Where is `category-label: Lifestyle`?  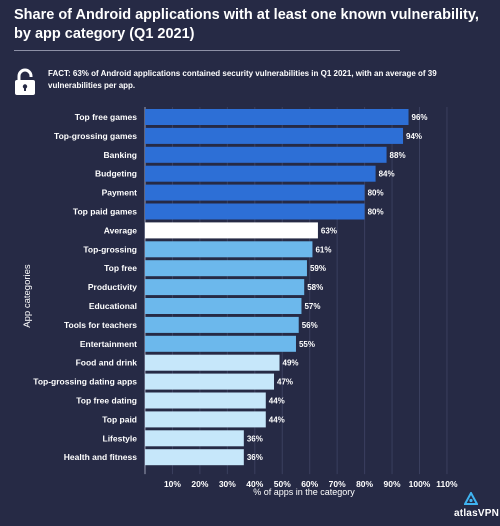 category-label: Lifestyle is located at coordinates (120, 438).